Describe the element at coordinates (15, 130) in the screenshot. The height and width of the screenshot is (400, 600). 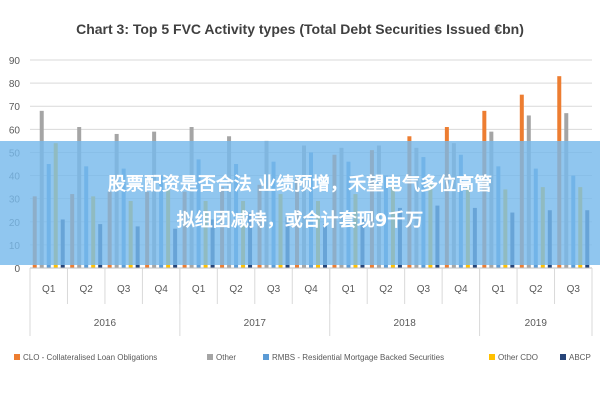
I see `y-tick-label: 60` at that location.